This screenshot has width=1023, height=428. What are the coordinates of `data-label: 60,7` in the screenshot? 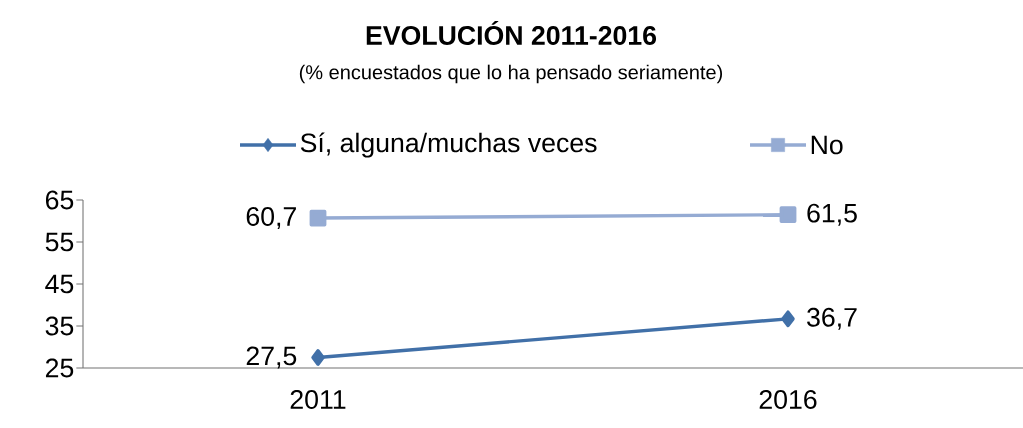 It's located at (271, 218).